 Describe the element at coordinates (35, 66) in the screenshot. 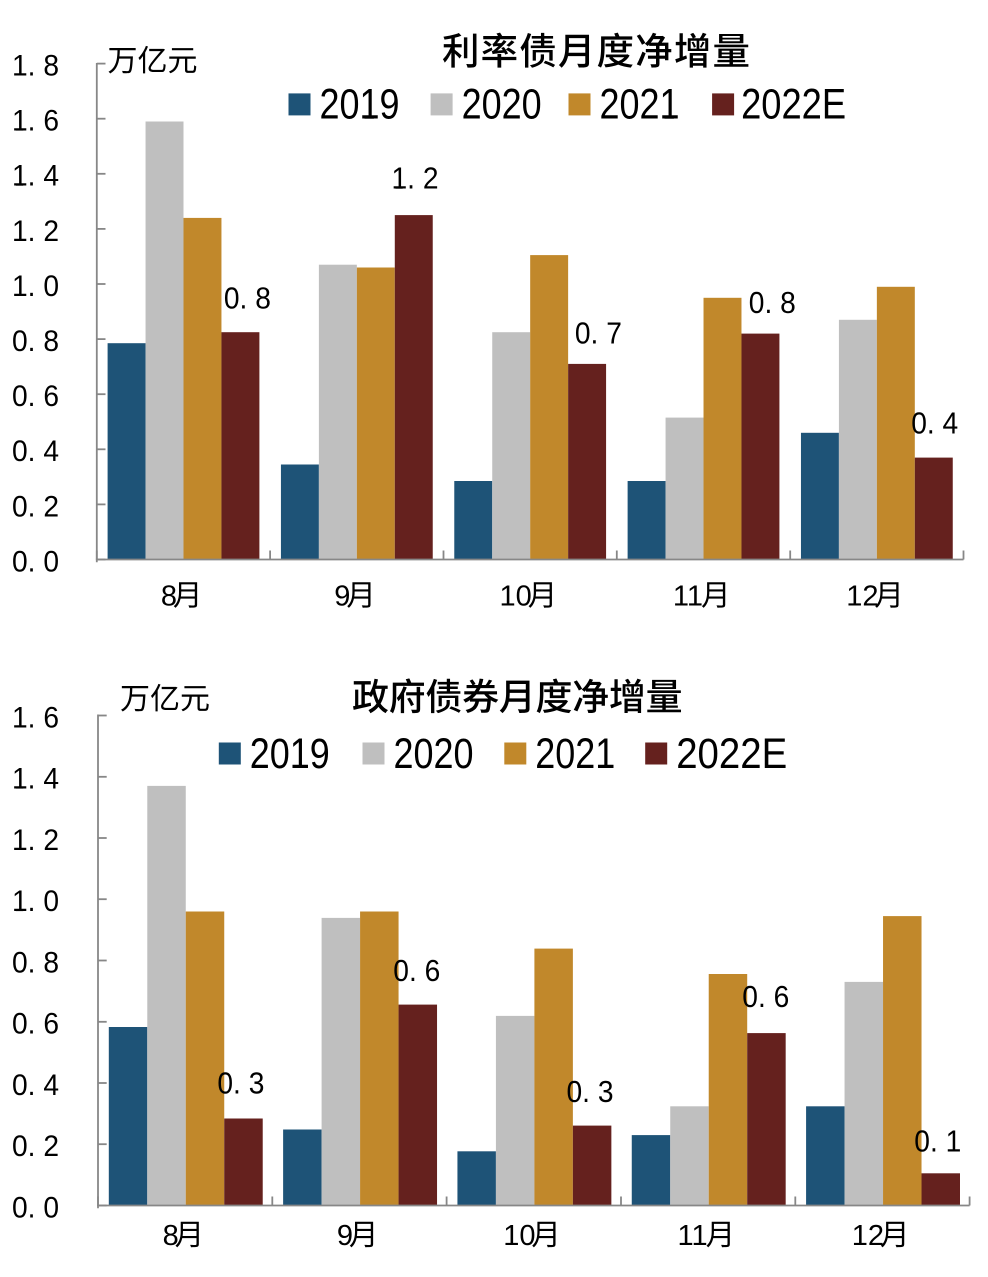

I see `svg-text: 1. 8` at that location.